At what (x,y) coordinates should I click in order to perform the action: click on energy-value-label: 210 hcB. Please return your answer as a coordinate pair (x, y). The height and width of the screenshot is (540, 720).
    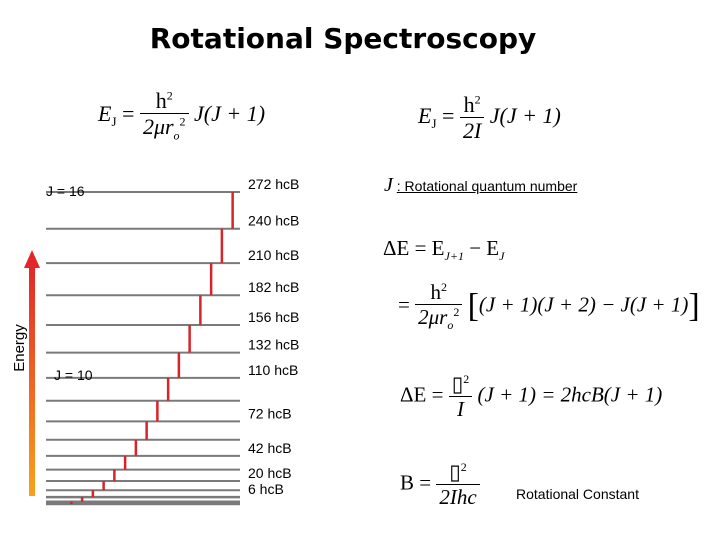
    Looking at the image, I should click on (273, 255).